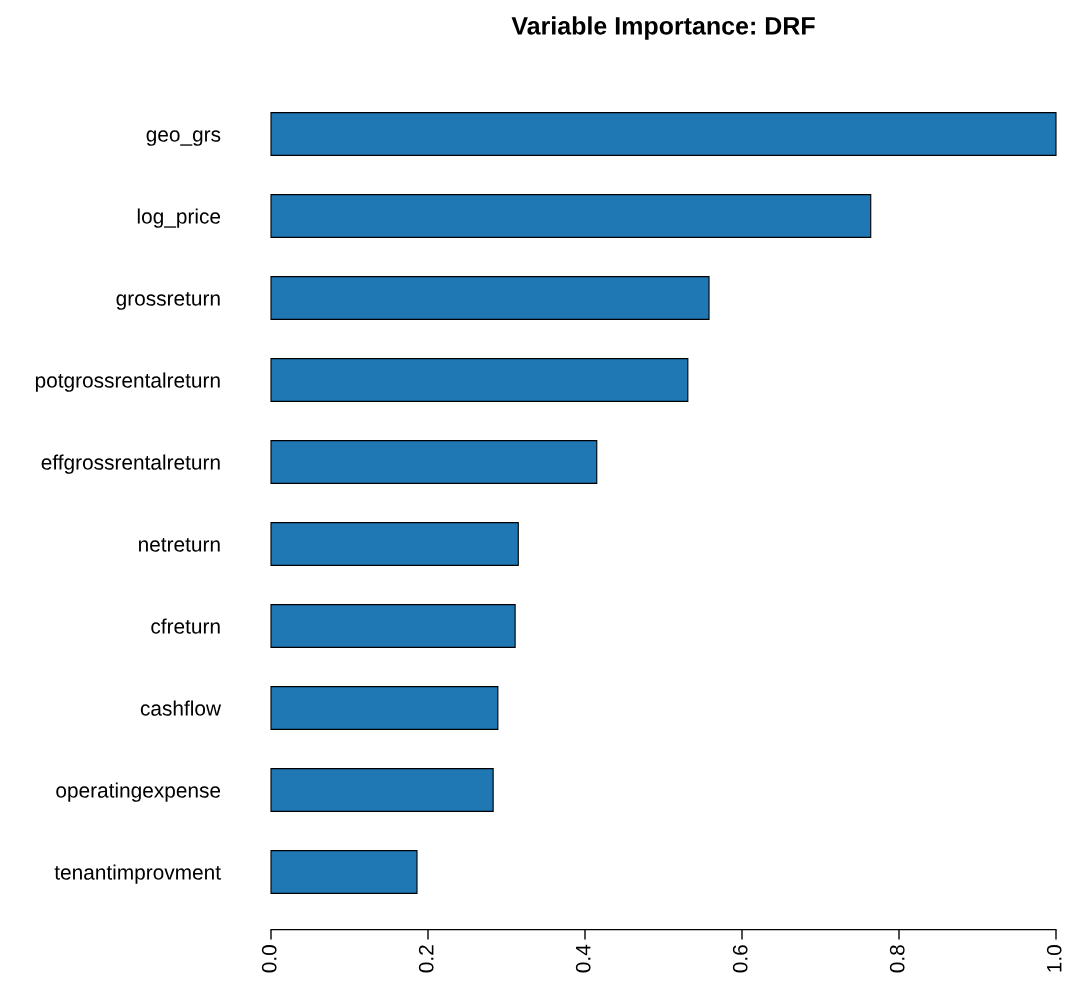  I want to click on y-tick-label: netreturn, so click(179, 545).